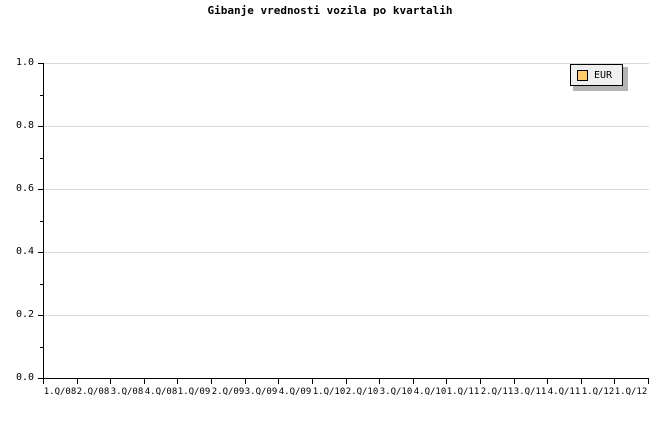 The width and height of the screenshot is (660, 440). I want to click on y-axis-label: 0.0, so click(24, 377).